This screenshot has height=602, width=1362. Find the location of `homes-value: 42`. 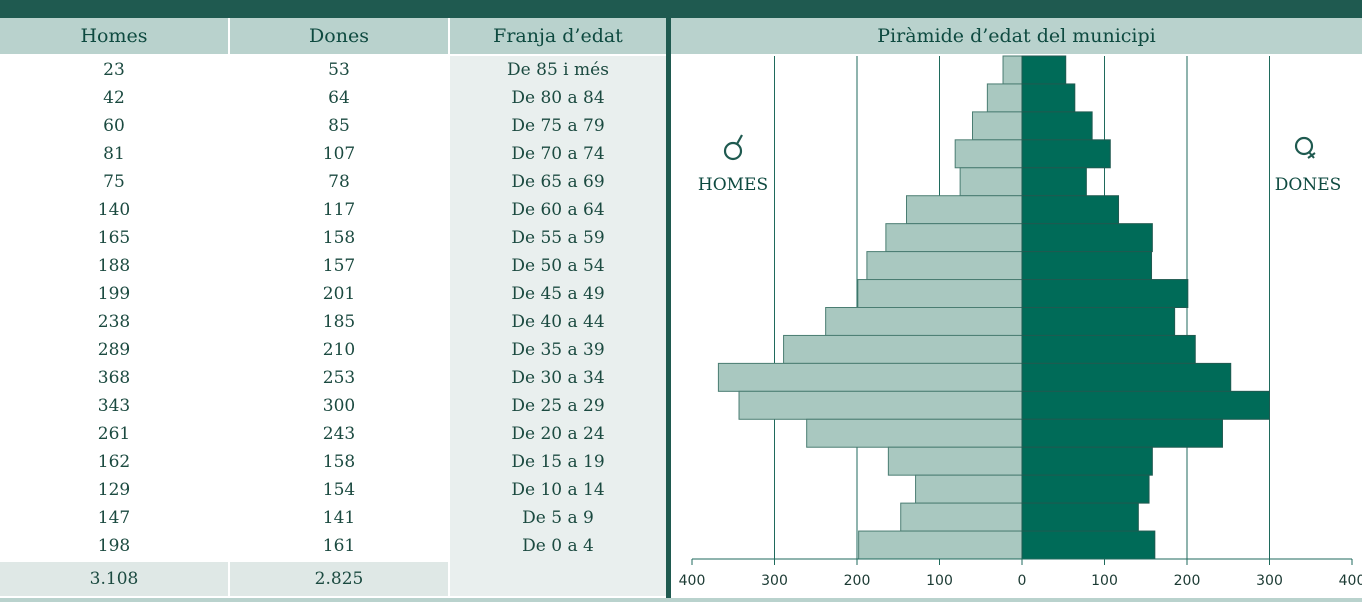

homes-value: 42 is located at coordinates (114, 98).